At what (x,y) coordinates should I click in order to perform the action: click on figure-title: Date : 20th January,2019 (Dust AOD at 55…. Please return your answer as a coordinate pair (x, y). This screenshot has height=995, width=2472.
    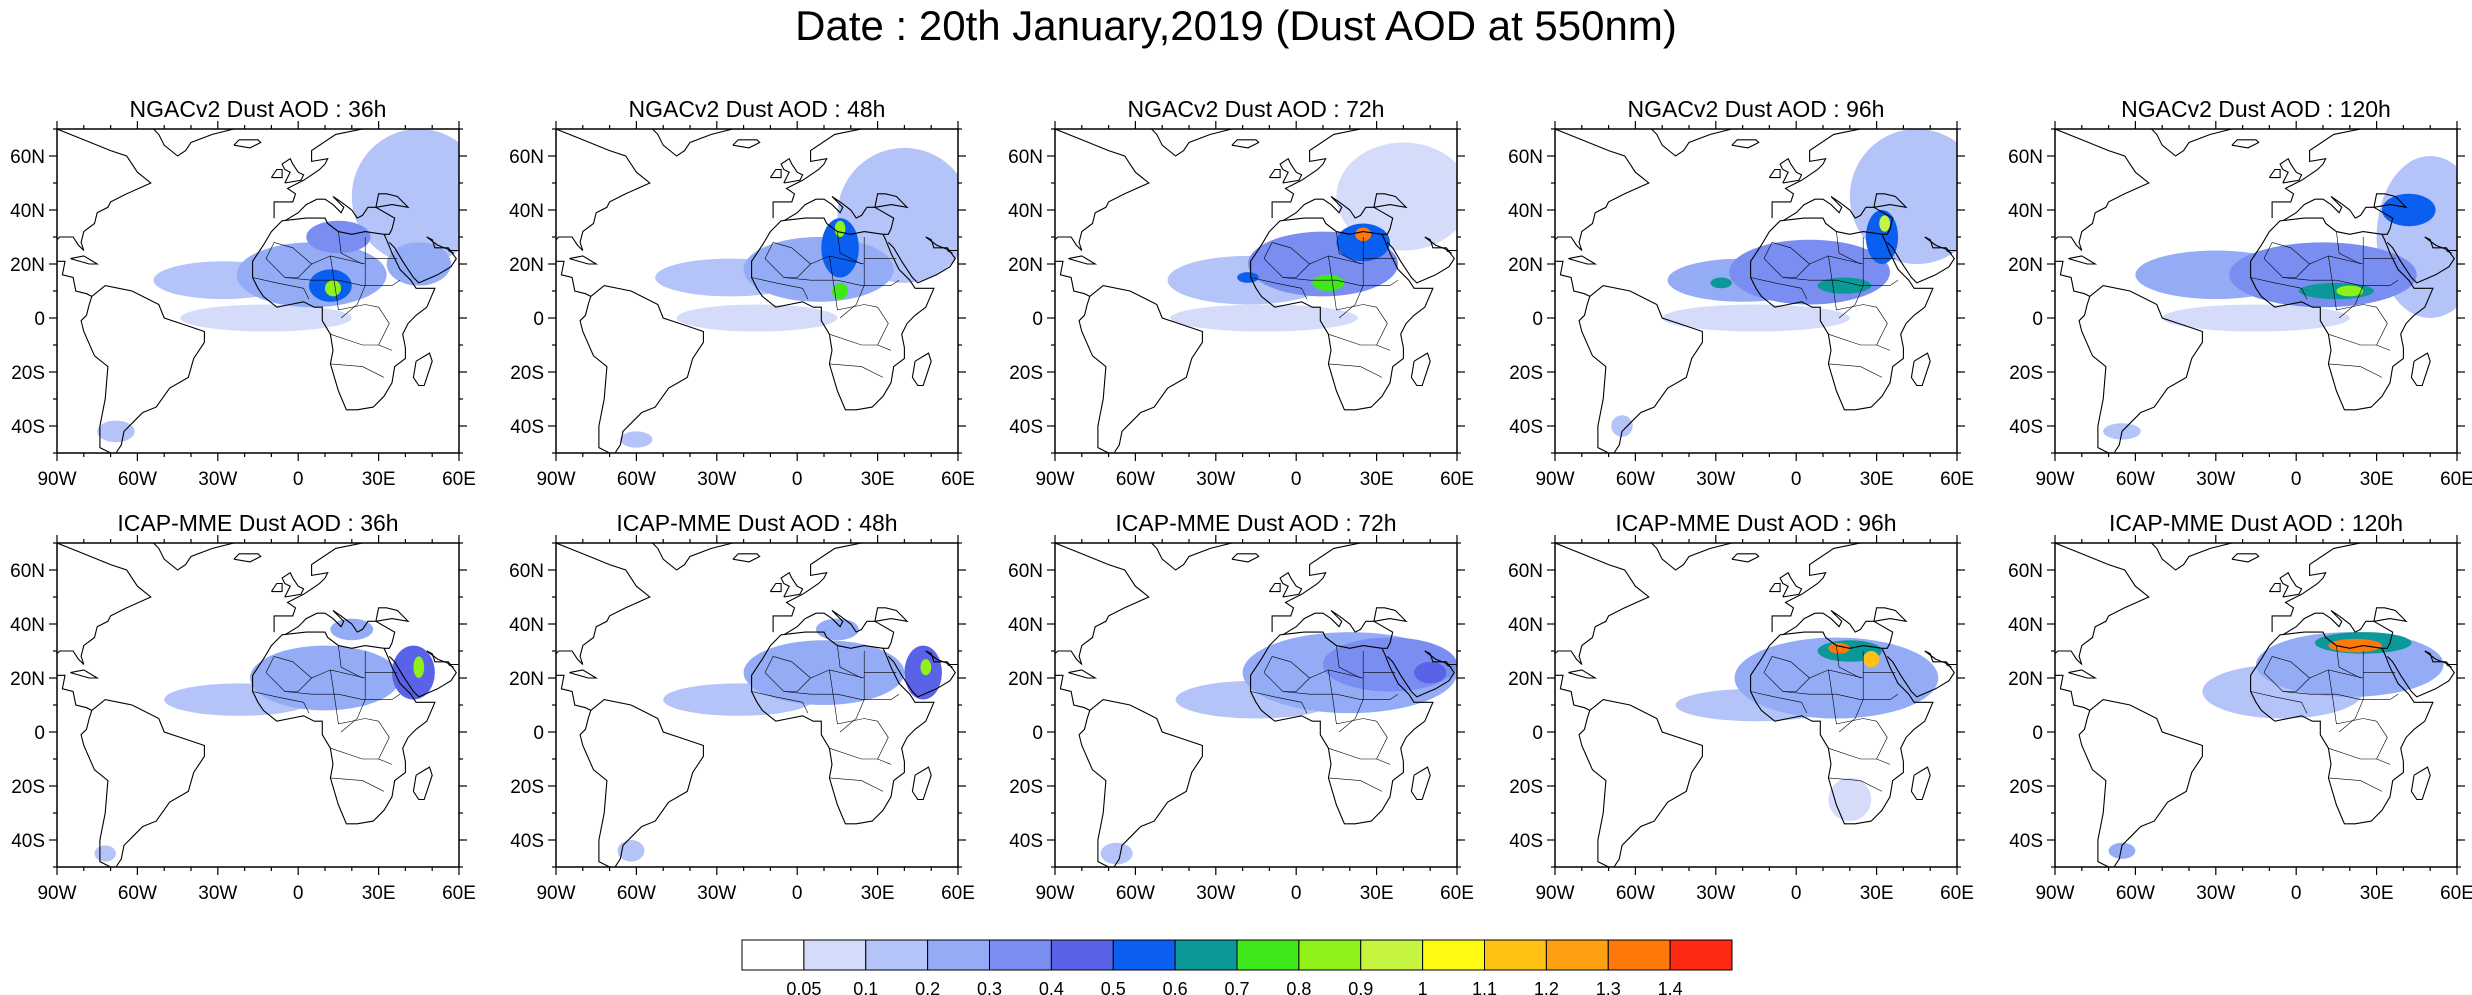
    Looking at the image, I should click on (1236, 25).